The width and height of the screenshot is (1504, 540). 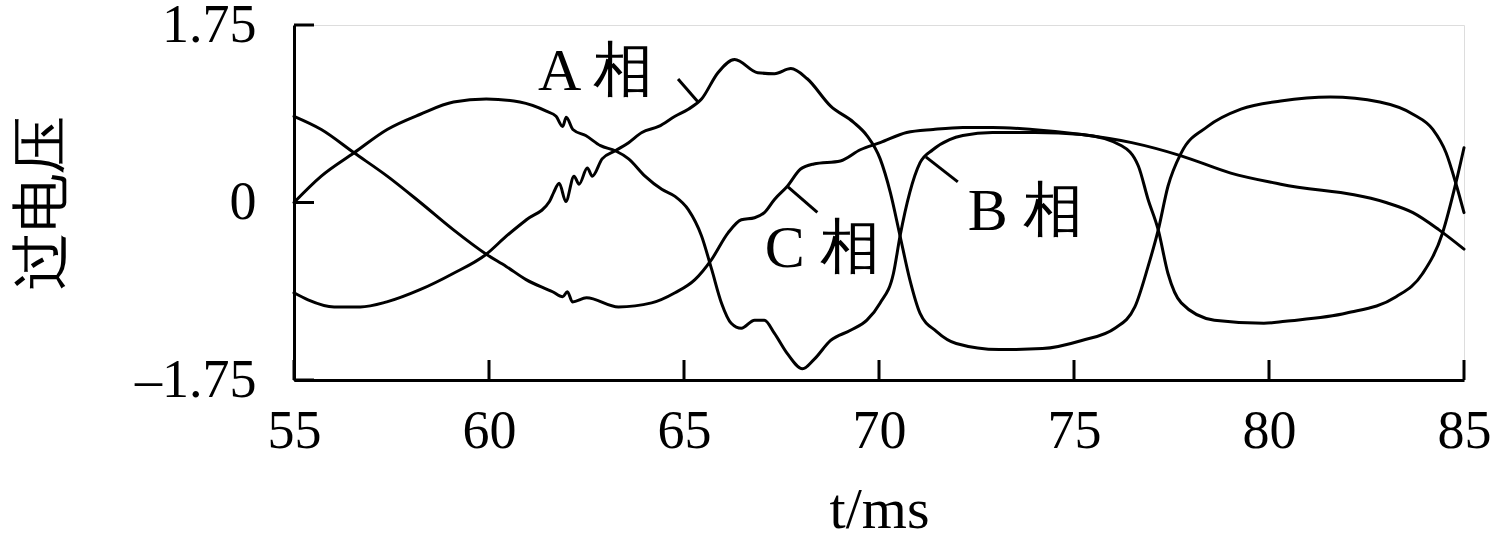 I want to click on x-tick-label: 65, so click(x=684, y=429).